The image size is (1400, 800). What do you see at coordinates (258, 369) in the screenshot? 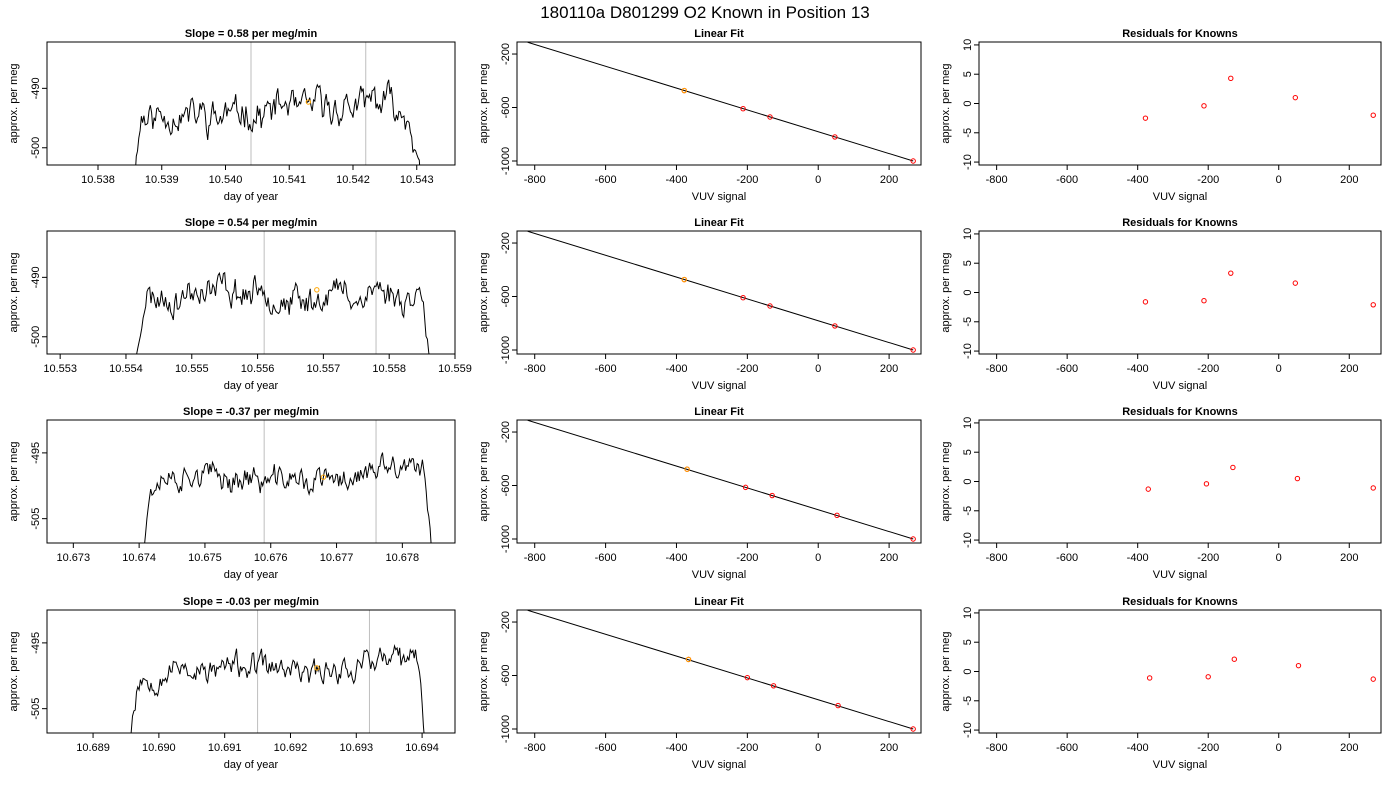
I see `x-tick-label: 10.556` at bounding box center [258, 369].